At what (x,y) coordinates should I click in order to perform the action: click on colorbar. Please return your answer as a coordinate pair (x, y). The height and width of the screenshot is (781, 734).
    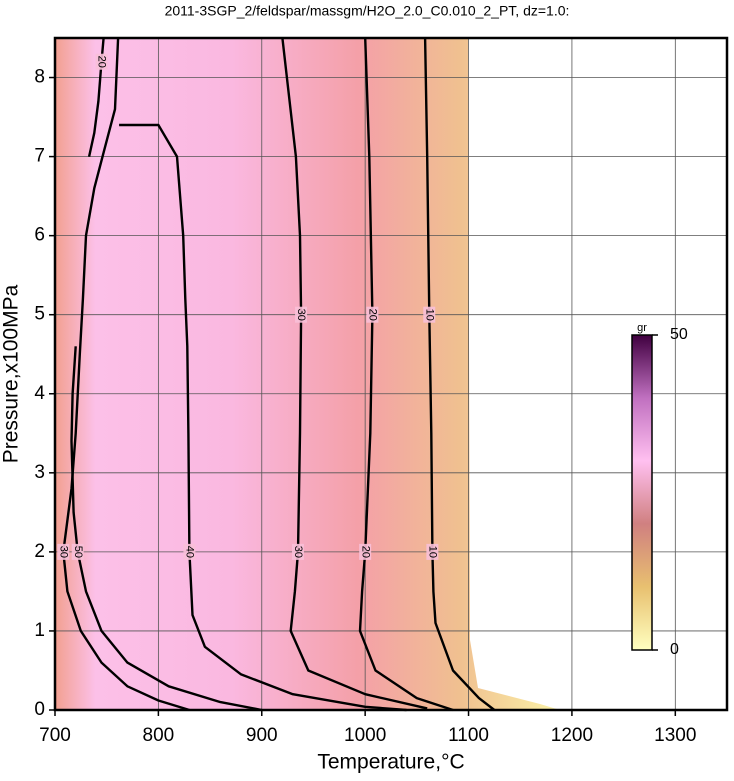
    Looking at the image, I should click on (642, 492).